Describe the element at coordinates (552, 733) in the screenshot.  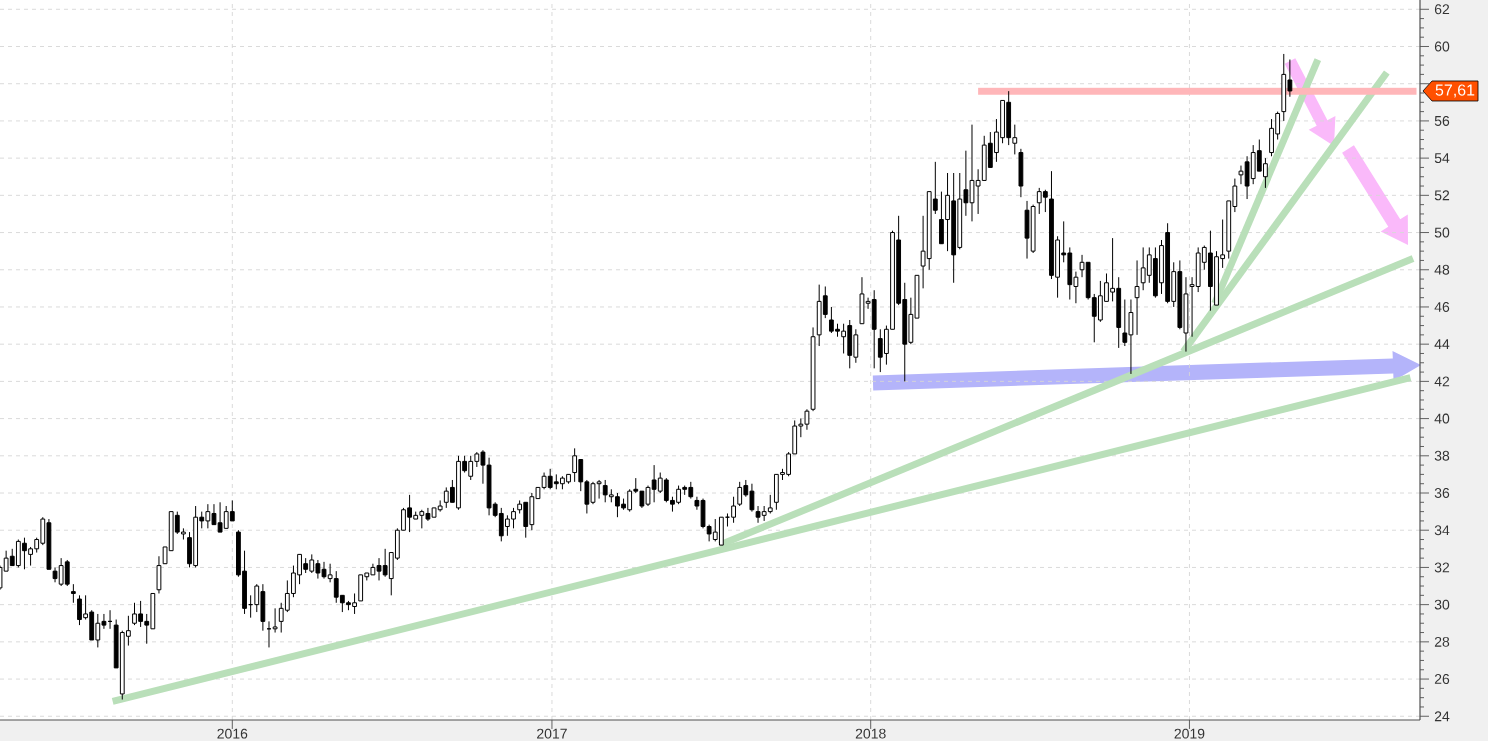
I see `x-tick-label: 2017` at that location.